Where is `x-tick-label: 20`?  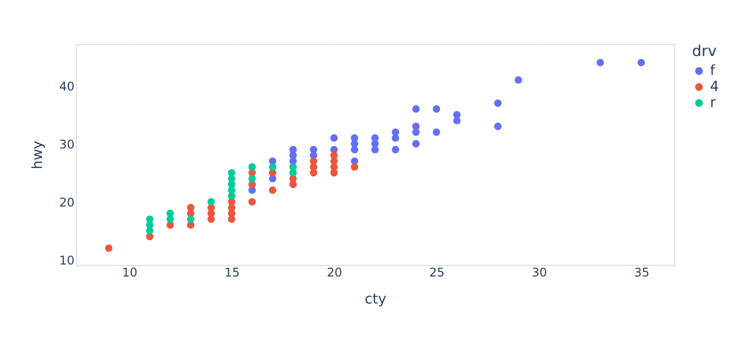
x-tick-label: 20 is located at coordinates (334, 273).